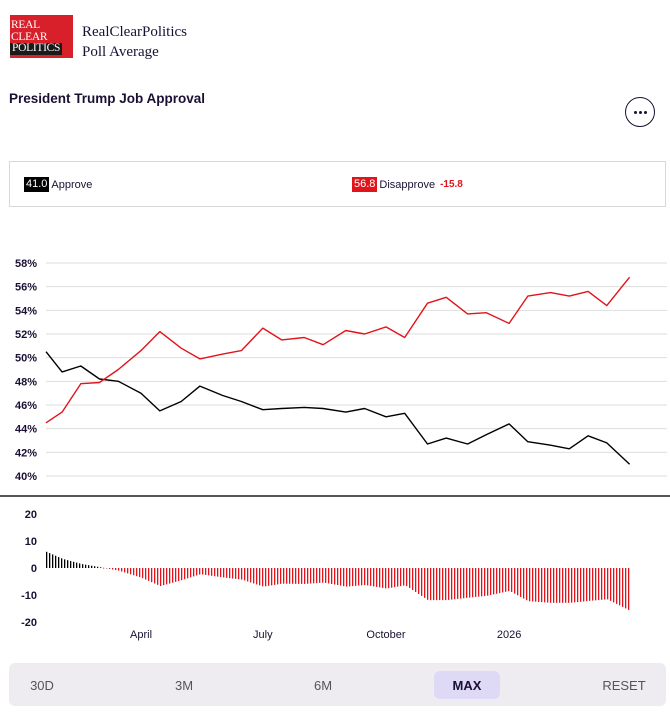 The height and width of the screenshot is (716, 670). What do you see at coordinates (640, 112) in the screenshot?
I see `ellipsis-icon` at bounding box center [640, 112].